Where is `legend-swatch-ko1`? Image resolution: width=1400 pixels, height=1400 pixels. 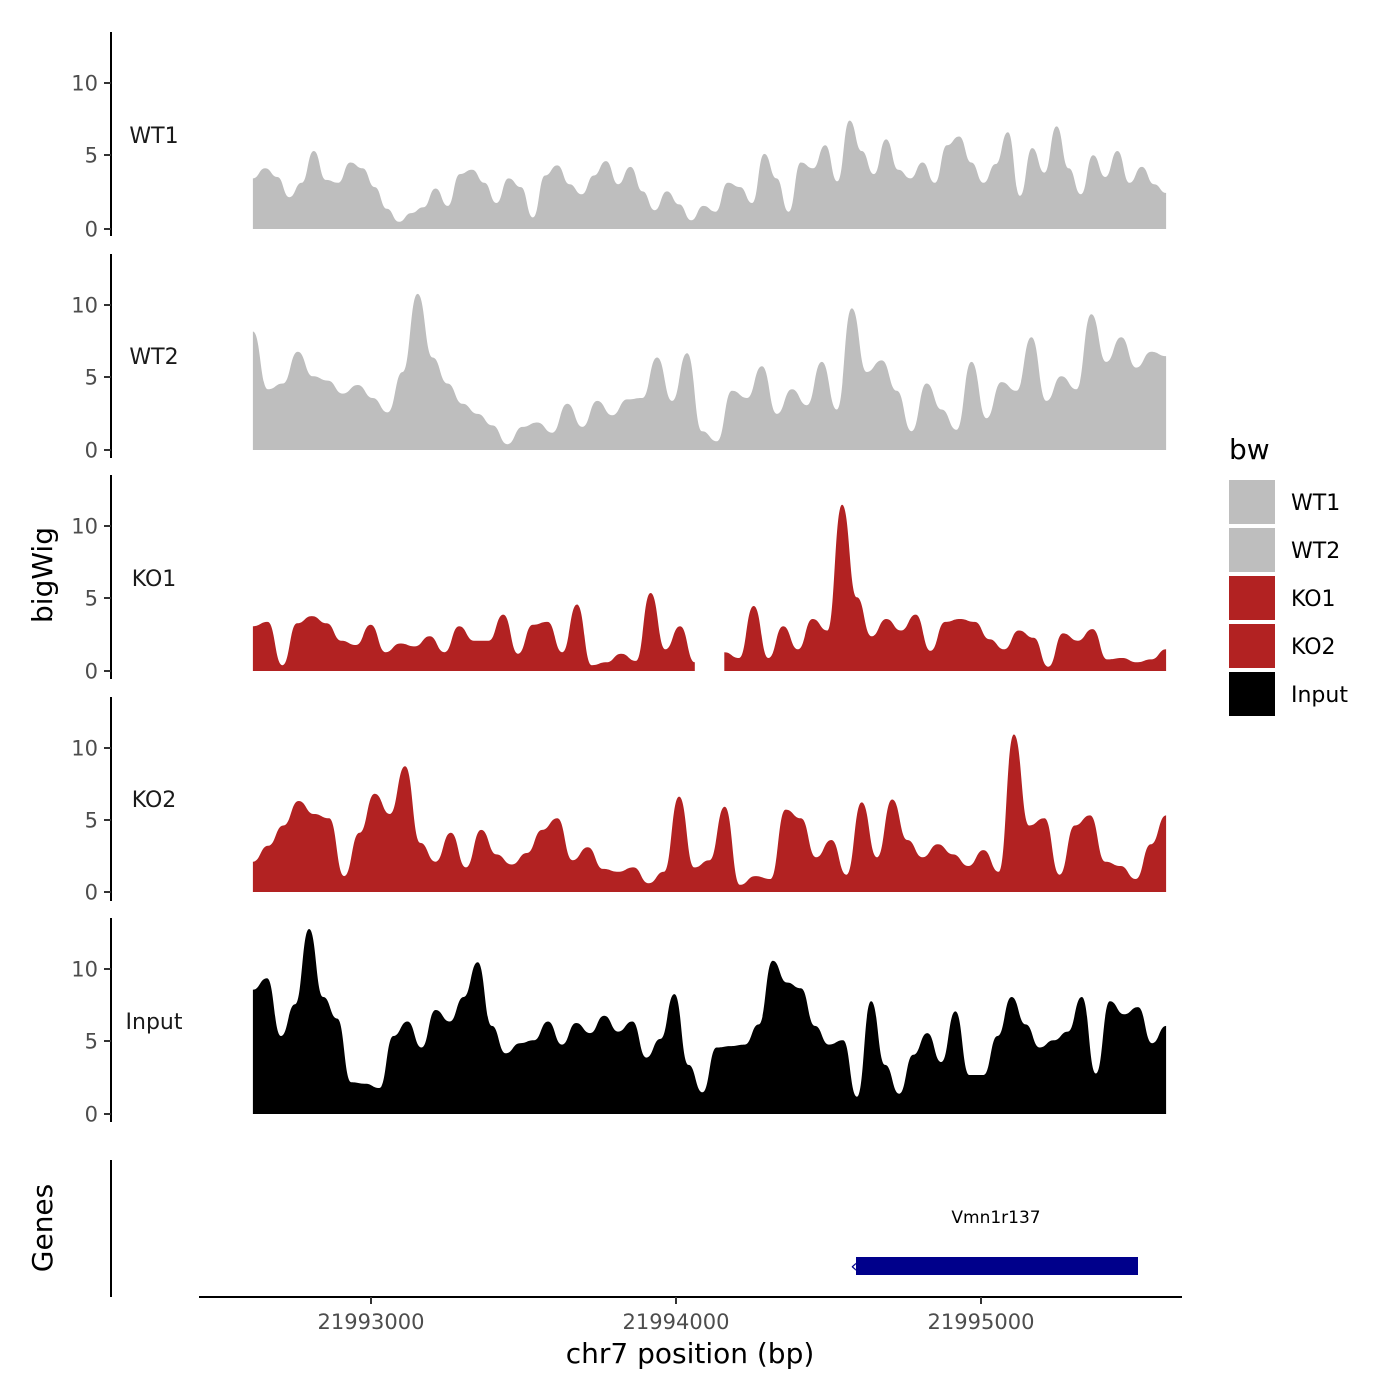
legend-swatch-ko1 is located at coordinates (1252, 598).